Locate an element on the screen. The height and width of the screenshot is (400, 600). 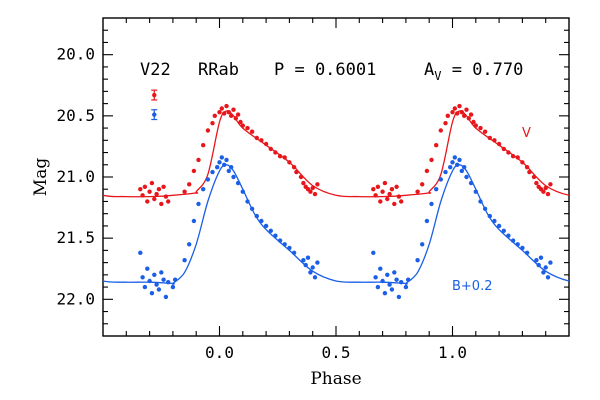
error-bar-point is located at coordinates (154, 95).